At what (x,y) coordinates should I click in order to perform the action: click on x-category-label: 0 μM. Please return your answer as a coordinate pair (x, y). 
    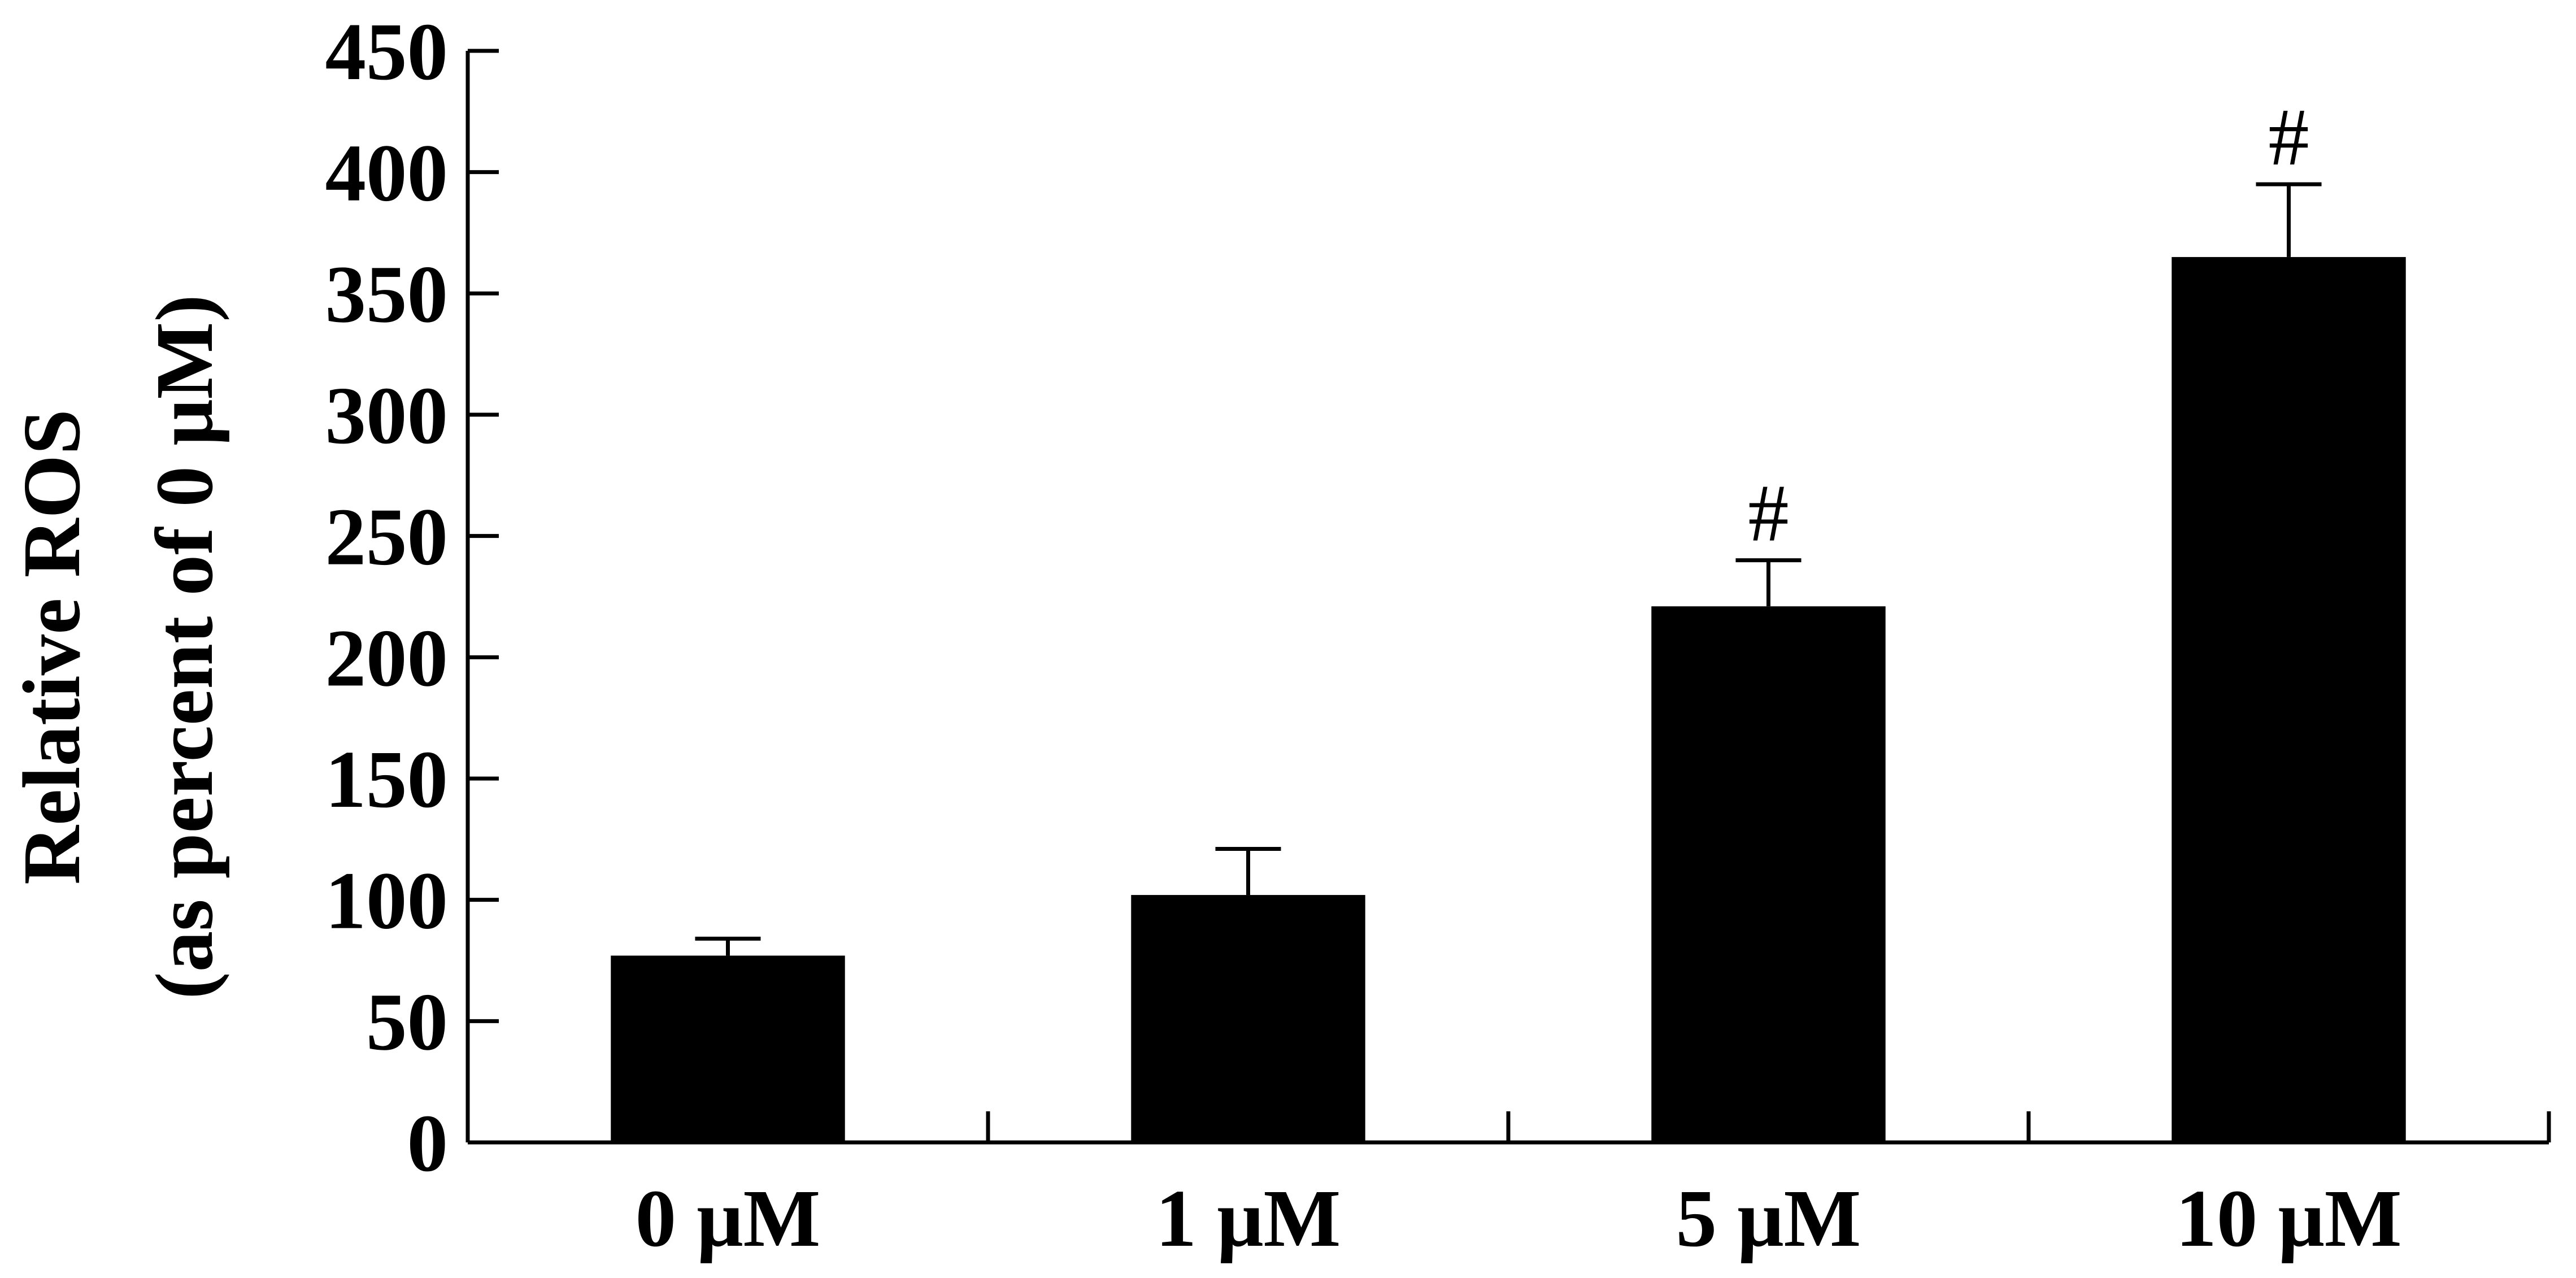
    Looking at the image, I should click on (728, 1218).